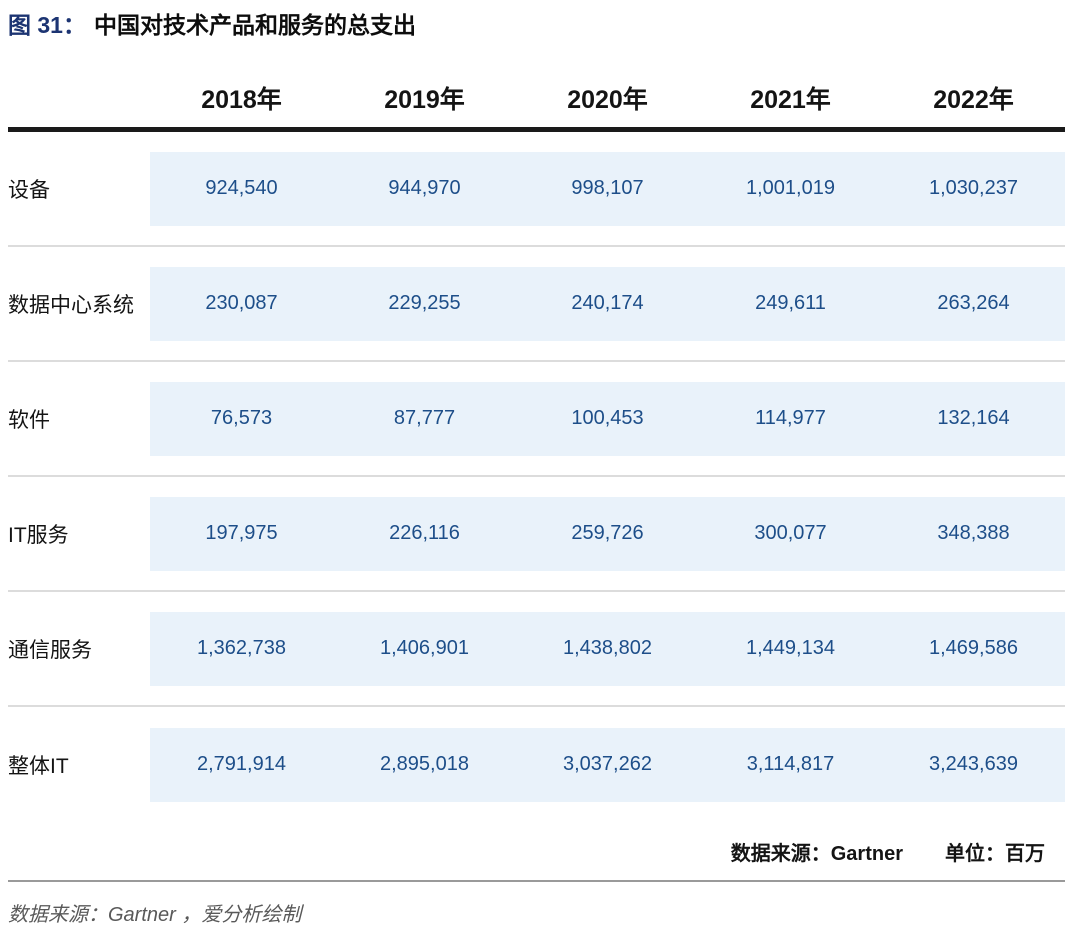  Describe the element at coordinates (424, 100) in the screenshot. I see `col-header-2019: 2019年` at that location.